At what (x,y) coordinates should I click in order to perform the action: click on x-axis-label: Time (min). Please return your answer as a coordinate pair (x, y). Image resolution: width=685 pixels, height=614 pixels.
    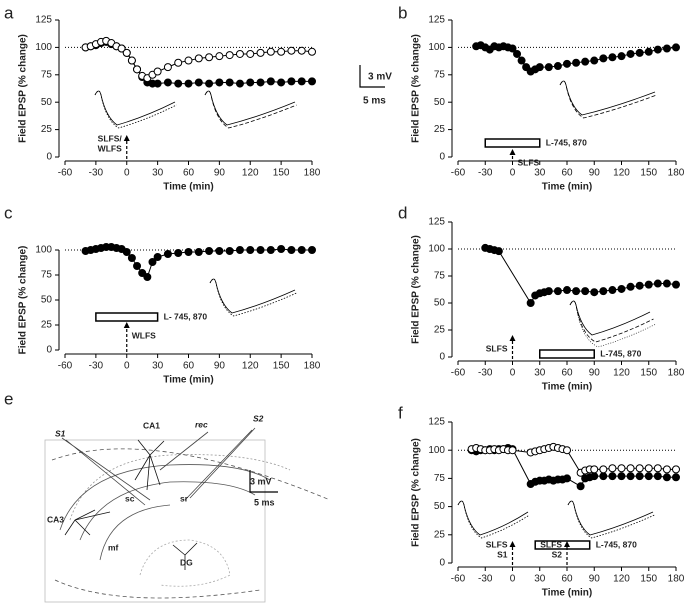
    Looking at the image, I should click on (567, 387).